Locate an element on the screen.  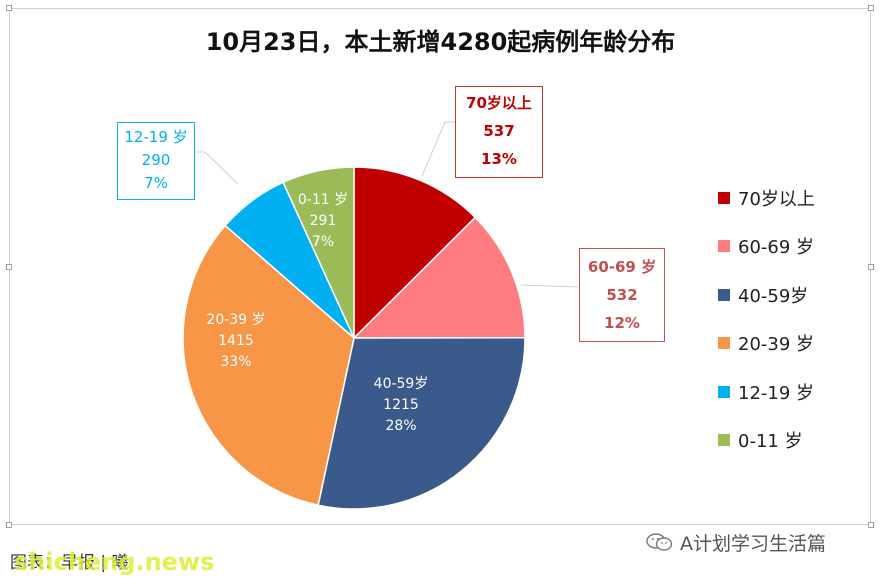
account-name: A计划学习生活篇 is located at coordinates (753, 544).